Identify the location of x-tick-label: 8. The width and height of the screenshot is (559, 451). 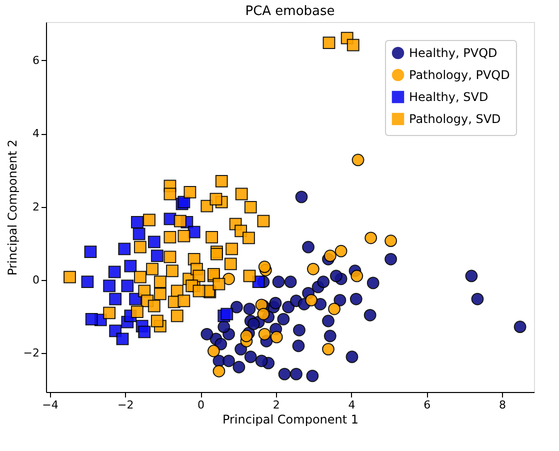
(502, 405).